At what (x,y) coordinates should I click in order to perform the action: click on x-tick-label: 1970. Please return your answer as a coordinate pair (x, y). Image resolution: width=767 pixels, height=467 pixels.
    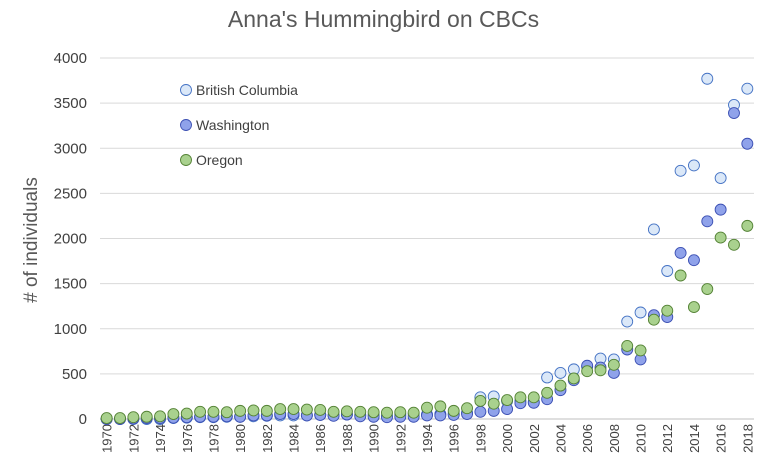
    Looking at the image, I should click on (107, 438).